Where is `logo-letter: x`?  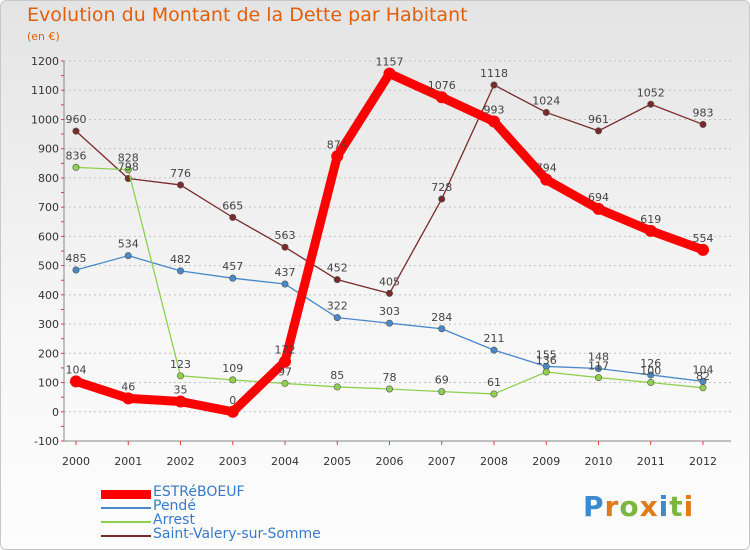 logo-letter: x is located at coordinates (649, 506).